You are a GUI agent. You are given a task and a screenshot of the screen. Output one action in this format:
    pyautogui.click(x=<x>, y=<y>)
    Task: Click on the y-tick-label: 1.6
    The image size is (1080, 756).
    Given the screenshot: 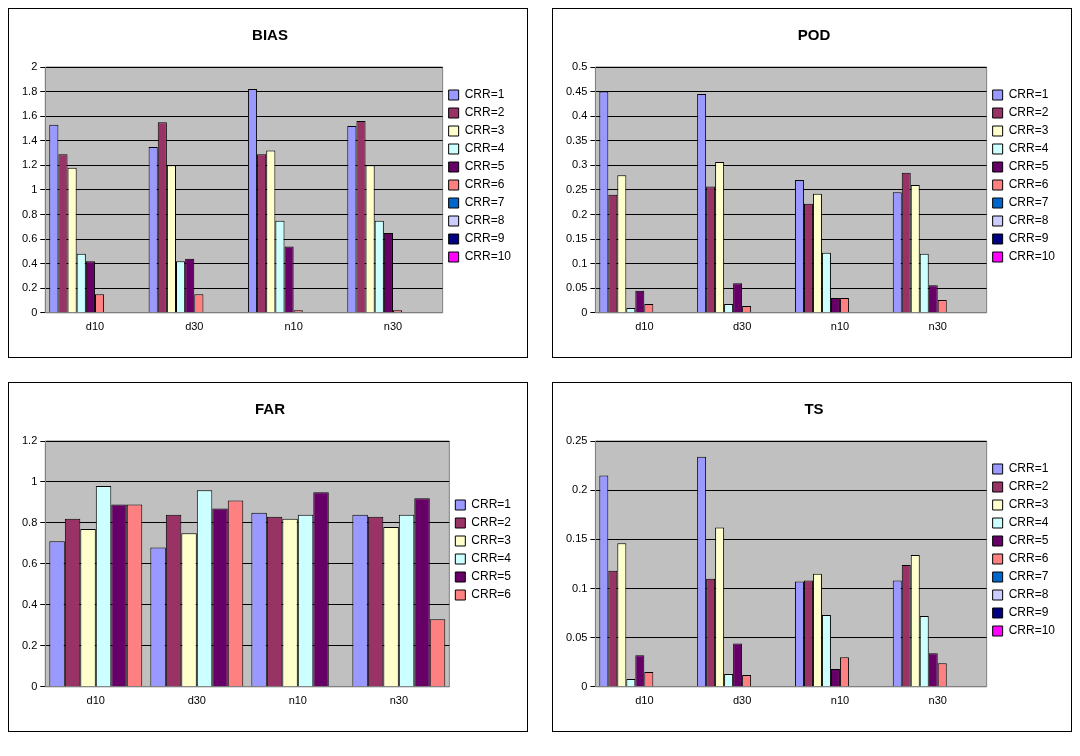 What is the action you would take?
    pyautogui.click(x=29, y=115)
    